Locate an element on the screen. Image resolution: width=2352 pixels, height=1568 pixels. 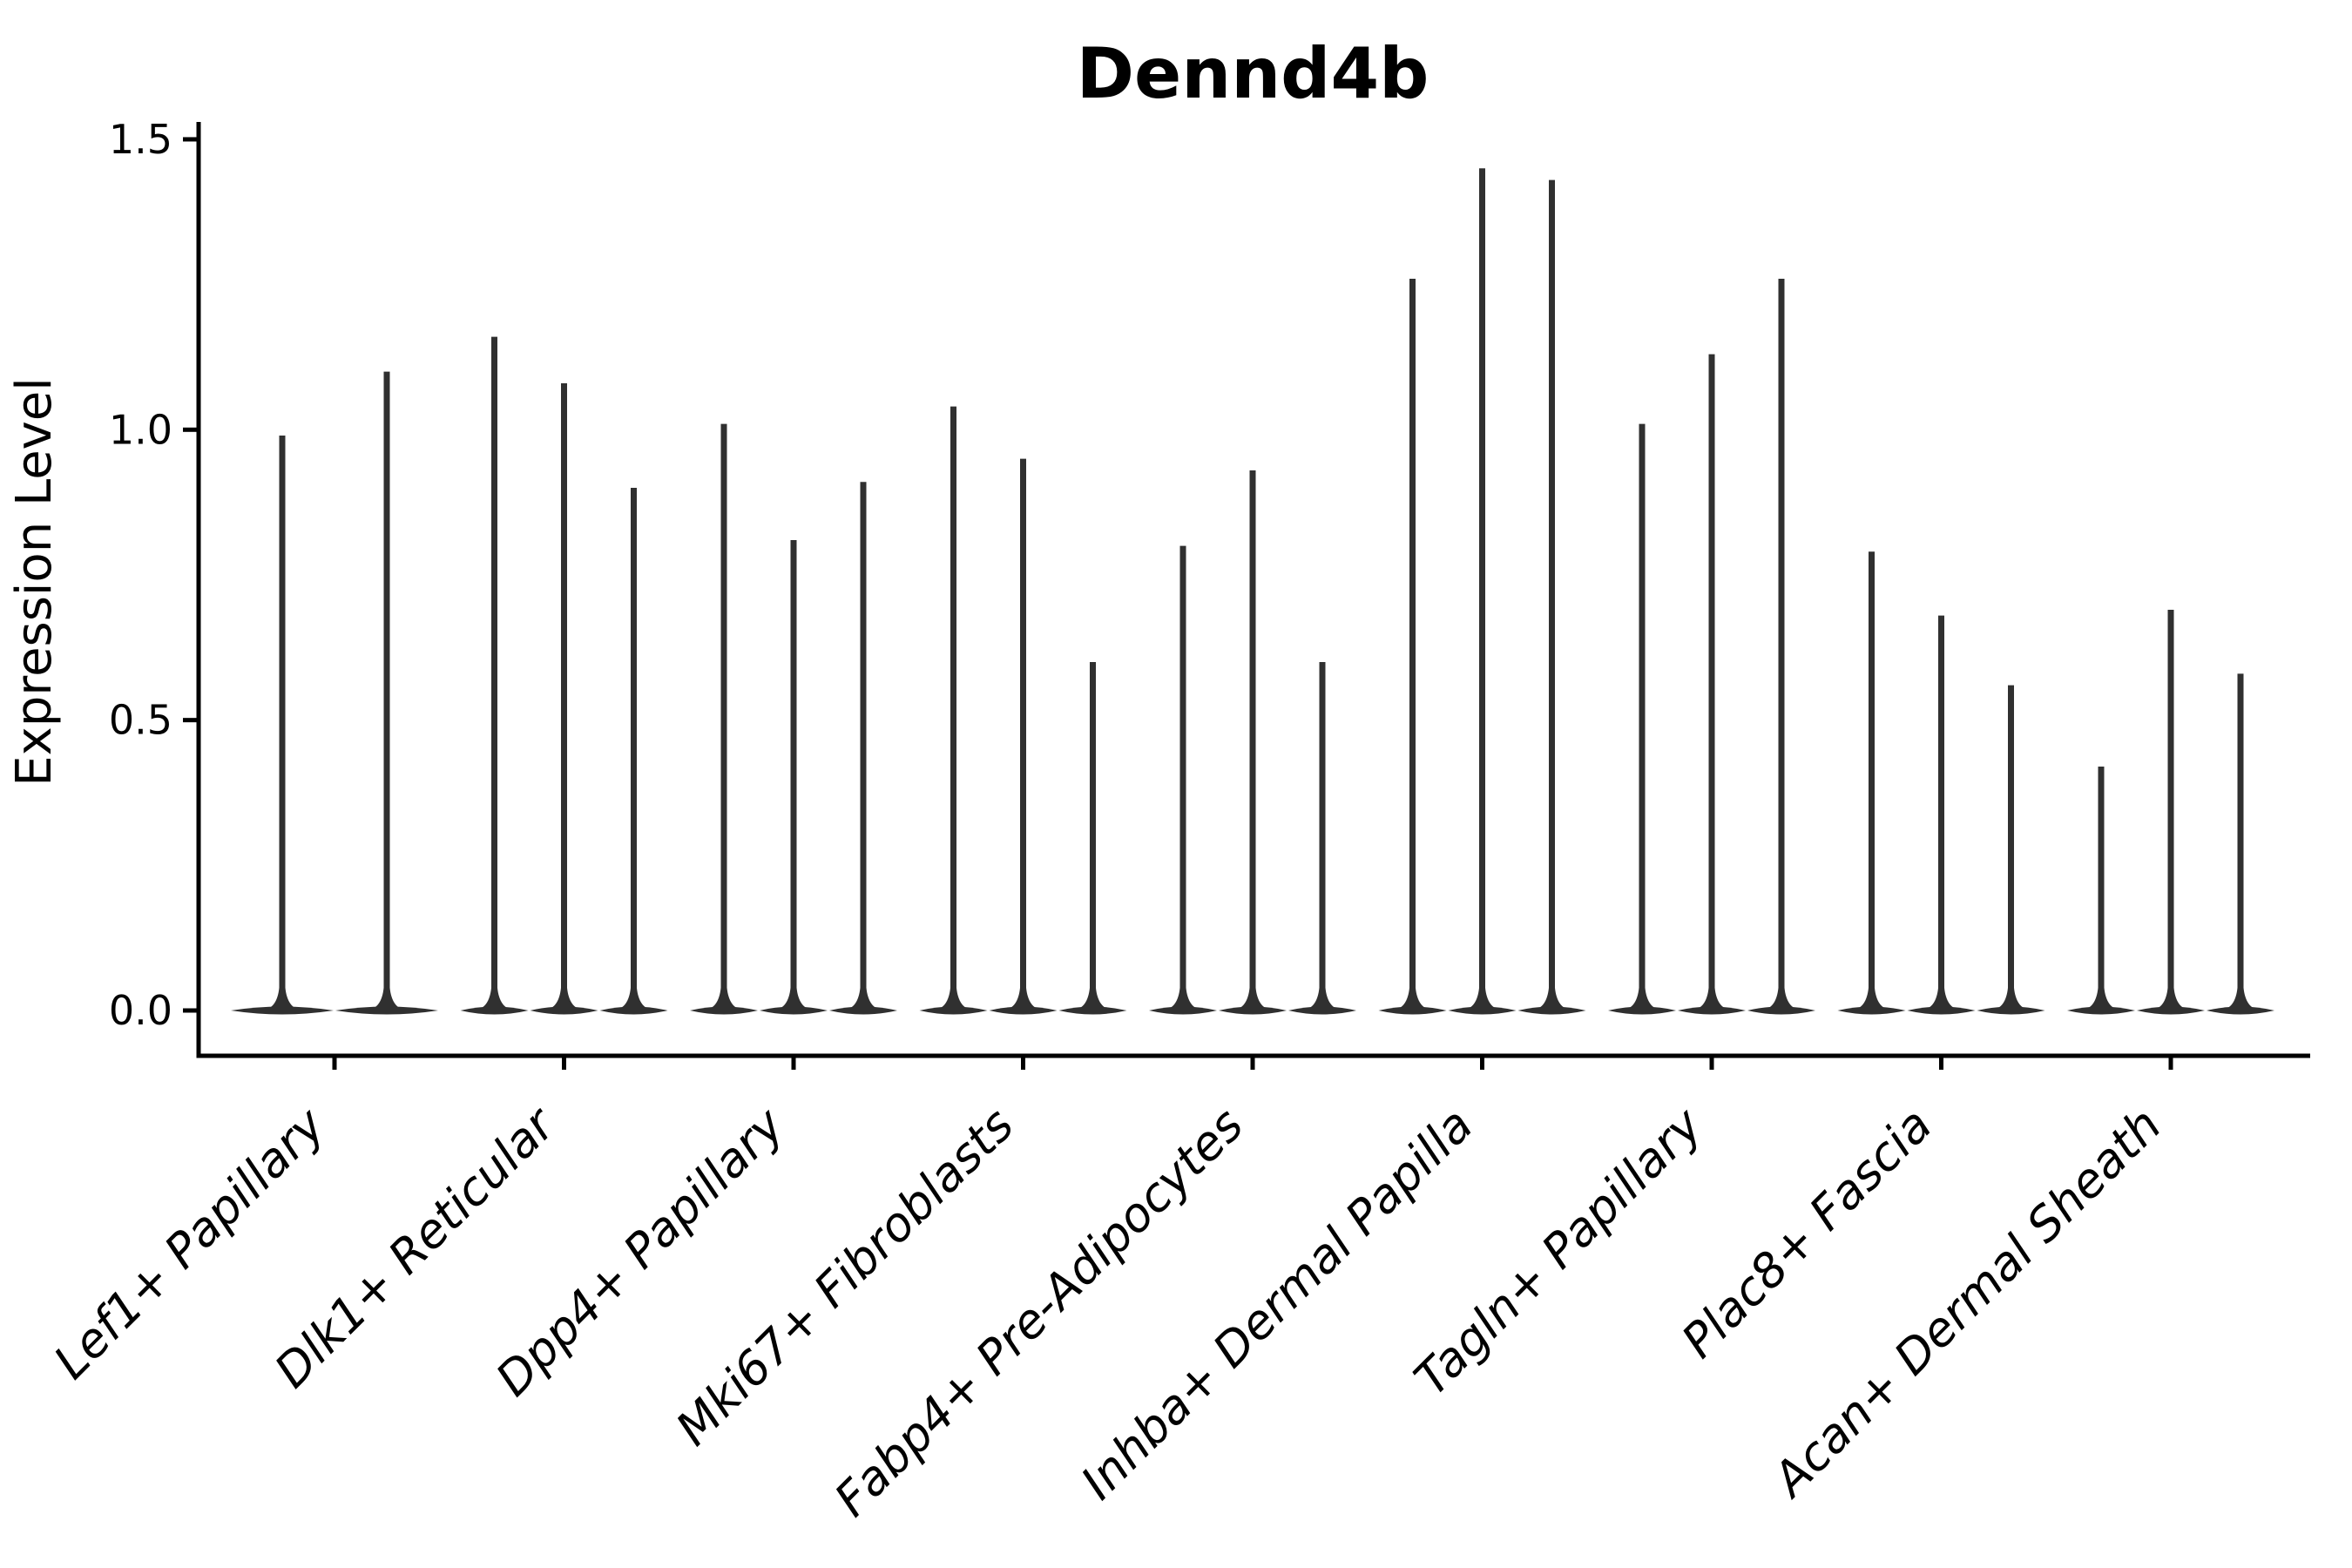
y-axis-label: Expression Level is located at coordinates (34, 582).